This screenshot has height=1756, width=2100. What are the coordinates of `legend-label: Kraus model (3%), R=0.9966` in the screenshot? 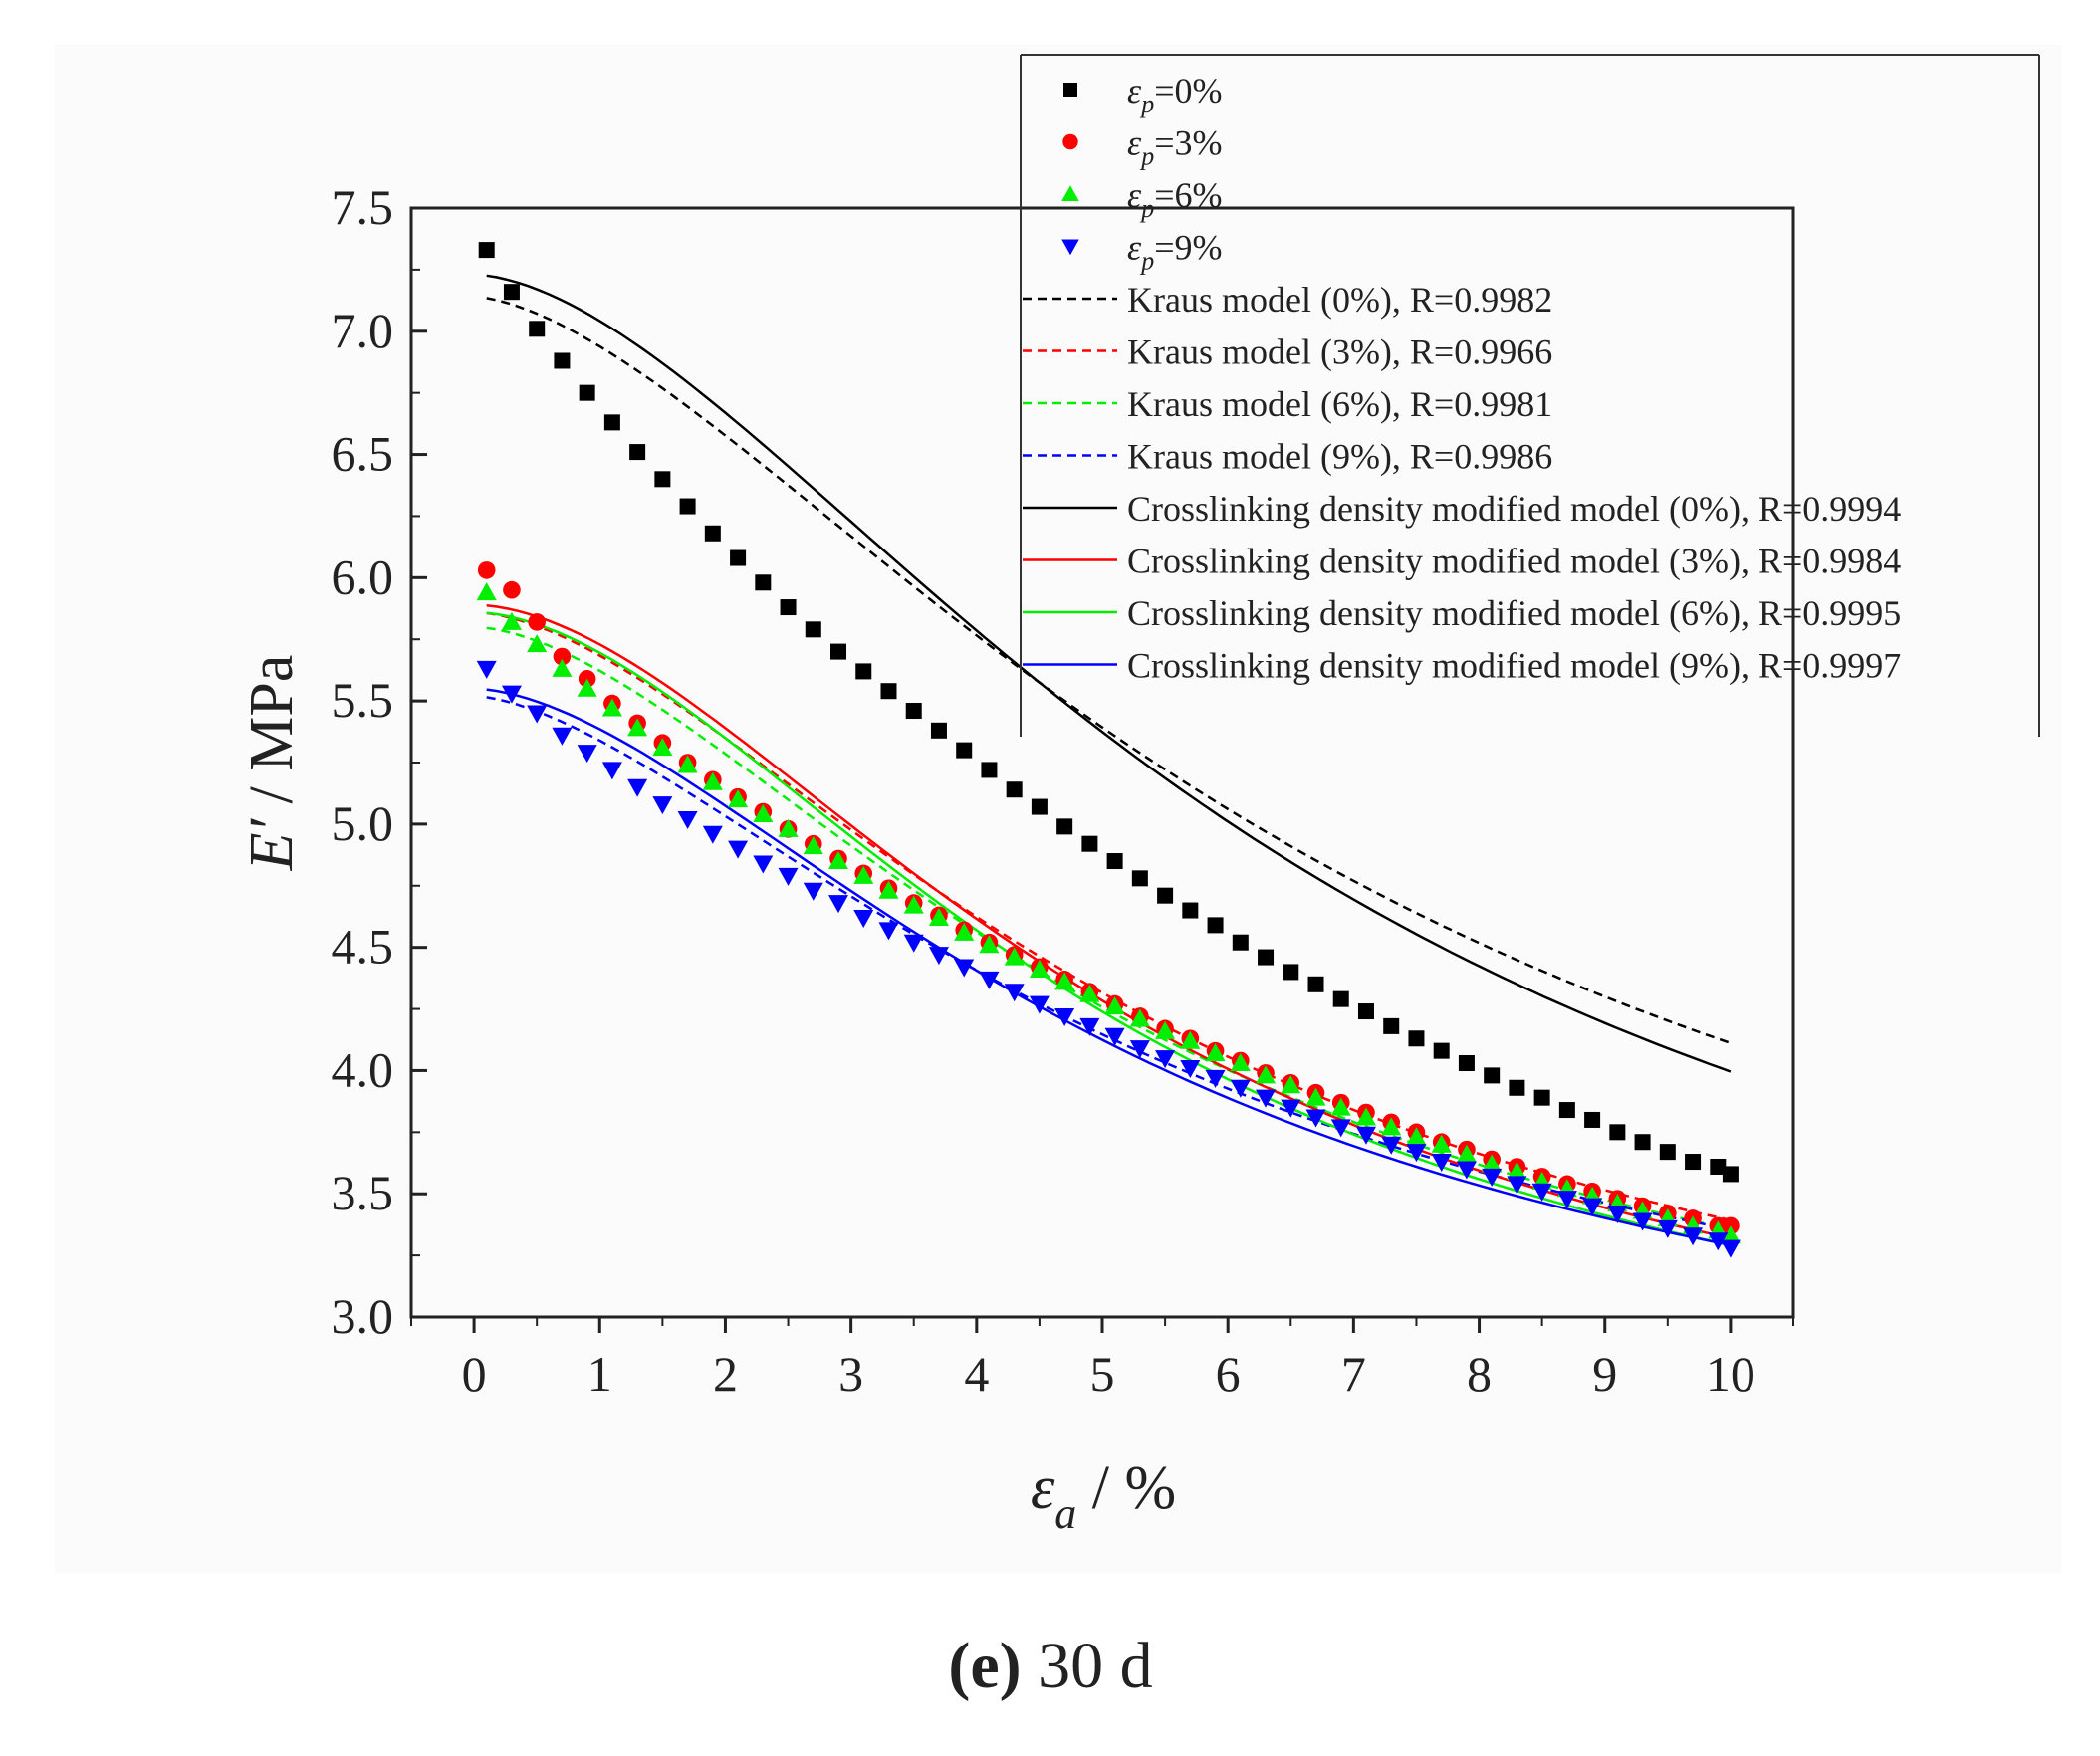 It's located at (1339, 352).